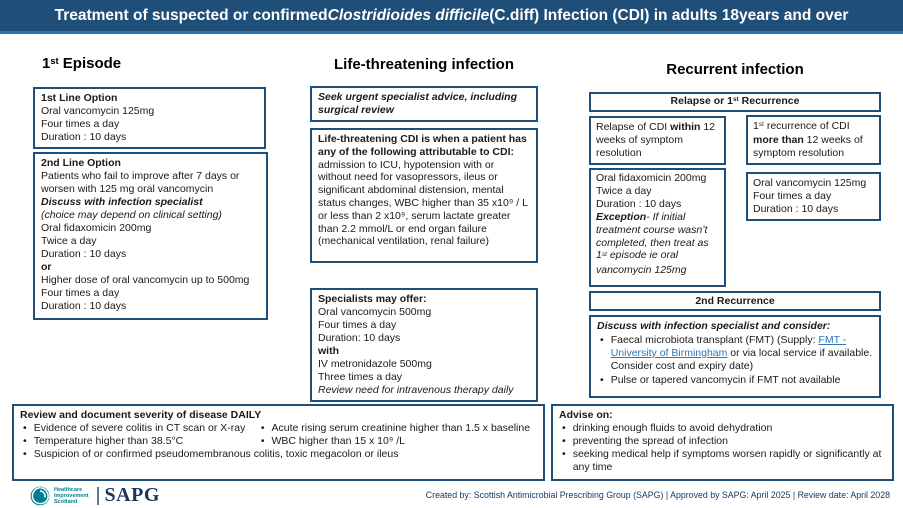 The height and width of the screenshot is (508, 903). What do you see at coordinates (131, 215) in the screenshot?
I see `choice-note: (choice may depend on clinical setting)` at bounding box center [131, 215].